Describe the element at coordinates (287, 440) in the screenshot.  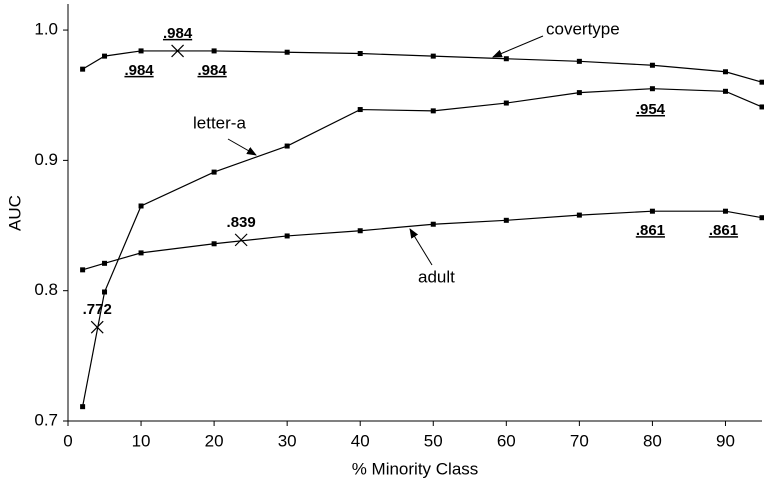
I see `x-tick-label: 30` at that location.